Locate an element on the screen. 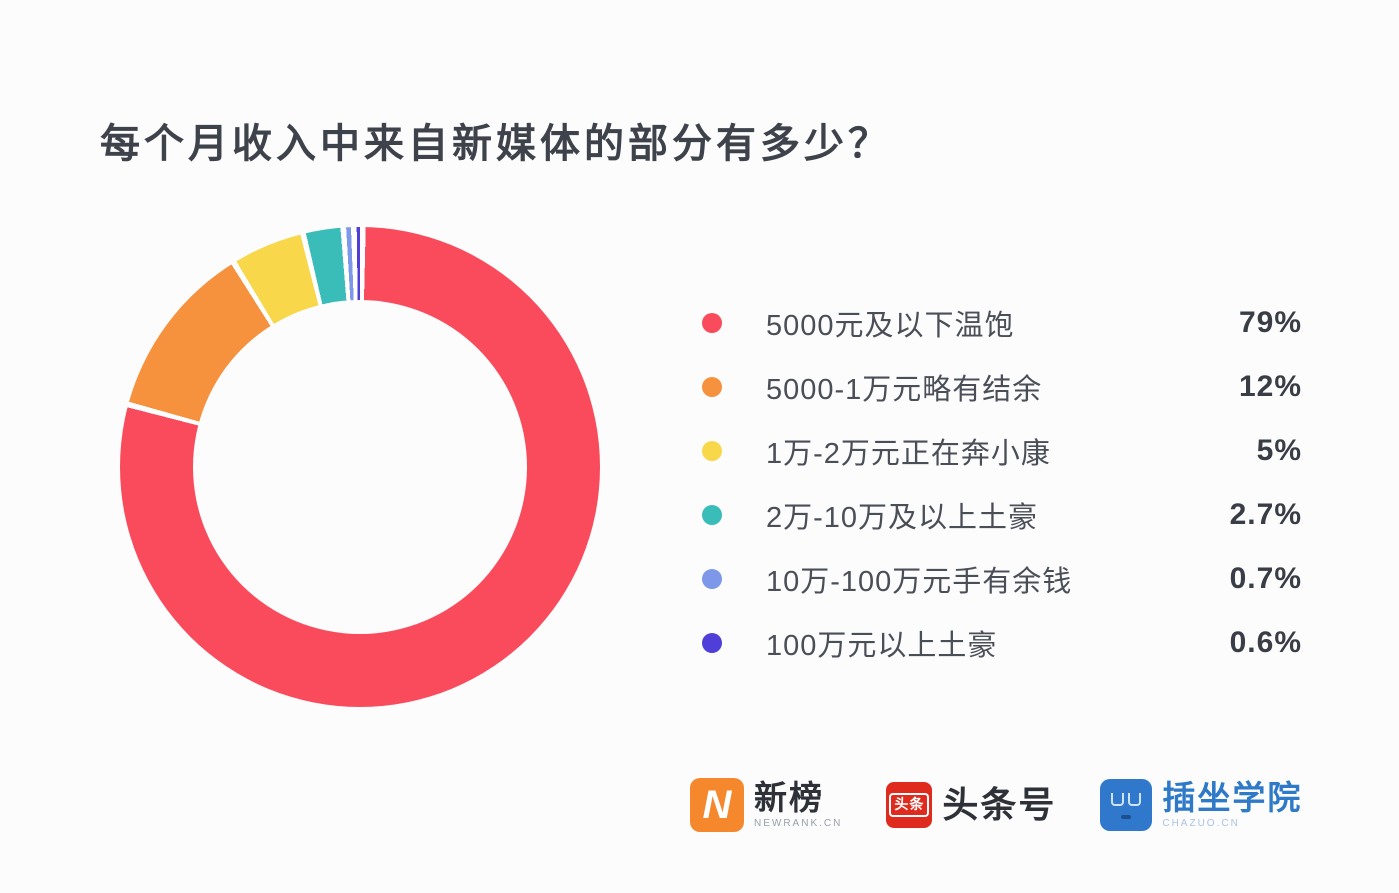  logo-newrank: N 新榜 NEWRANK.CN is located at coordinates (766, 805).